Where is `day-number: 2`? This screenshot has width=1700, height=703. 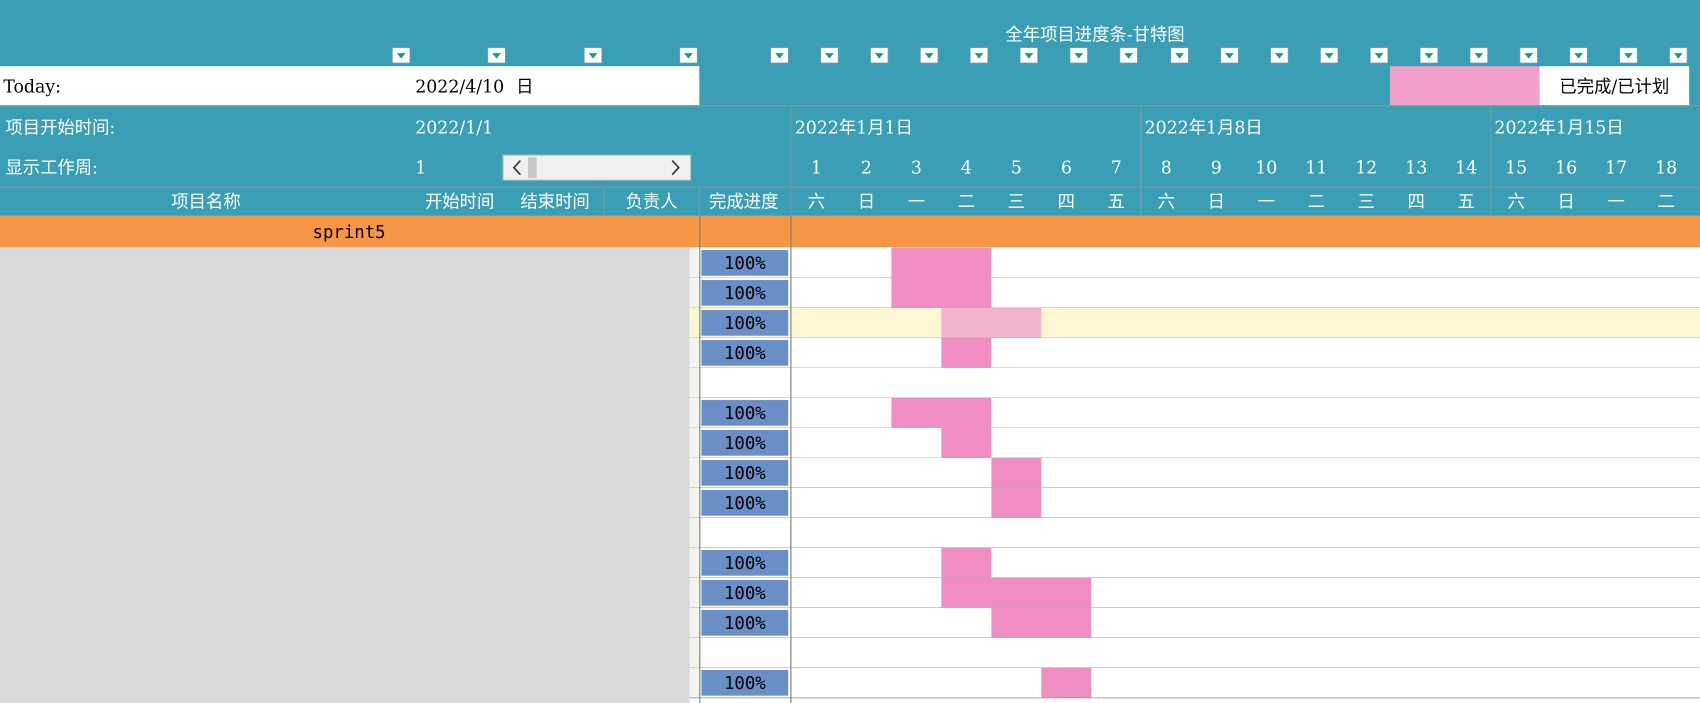 day-number: 2 is located at coordinates (866, 169).